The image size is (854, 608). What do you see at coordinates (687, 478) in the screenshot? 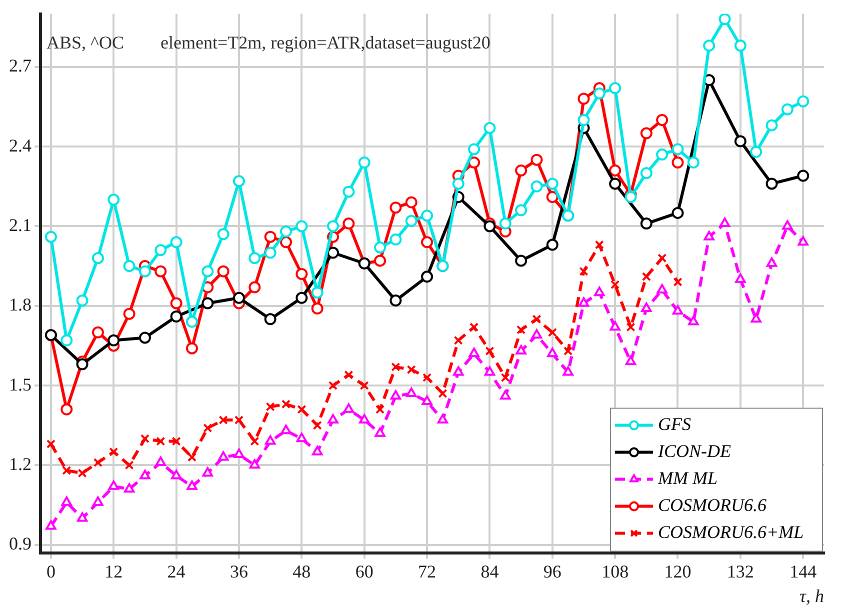
I see `legend-label: MM ML` at bounding box center [687, 478].